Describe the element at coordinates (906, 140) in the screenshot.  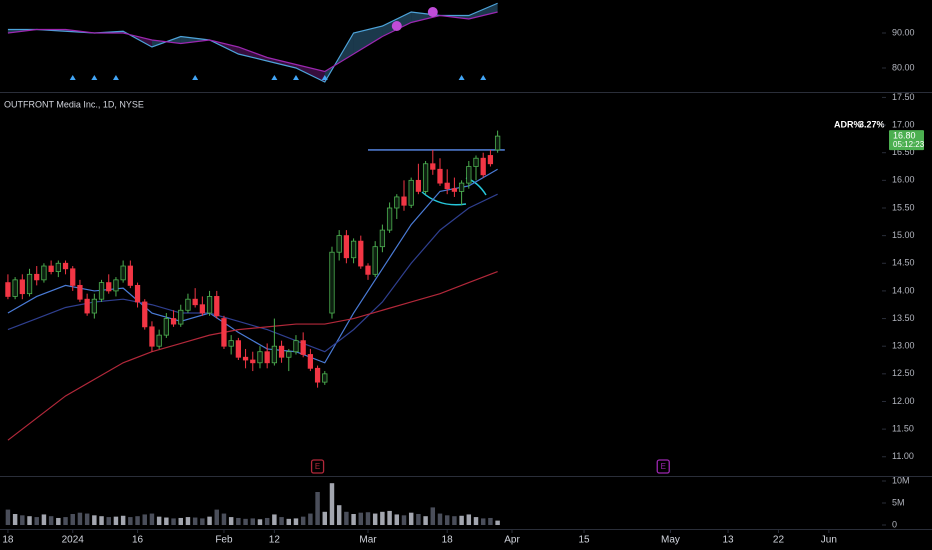
I see `price-tag` at that location.